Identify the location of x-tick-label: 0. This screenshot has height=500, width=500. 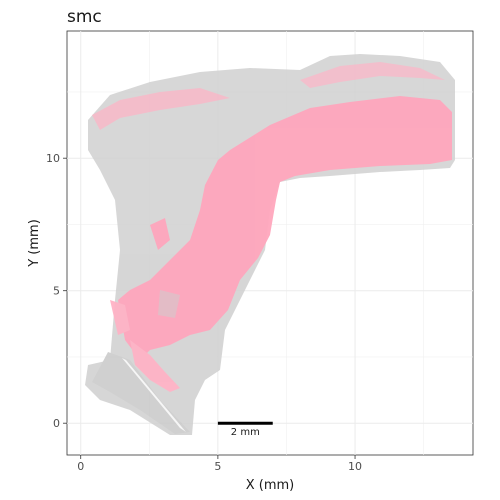
(80, 466).